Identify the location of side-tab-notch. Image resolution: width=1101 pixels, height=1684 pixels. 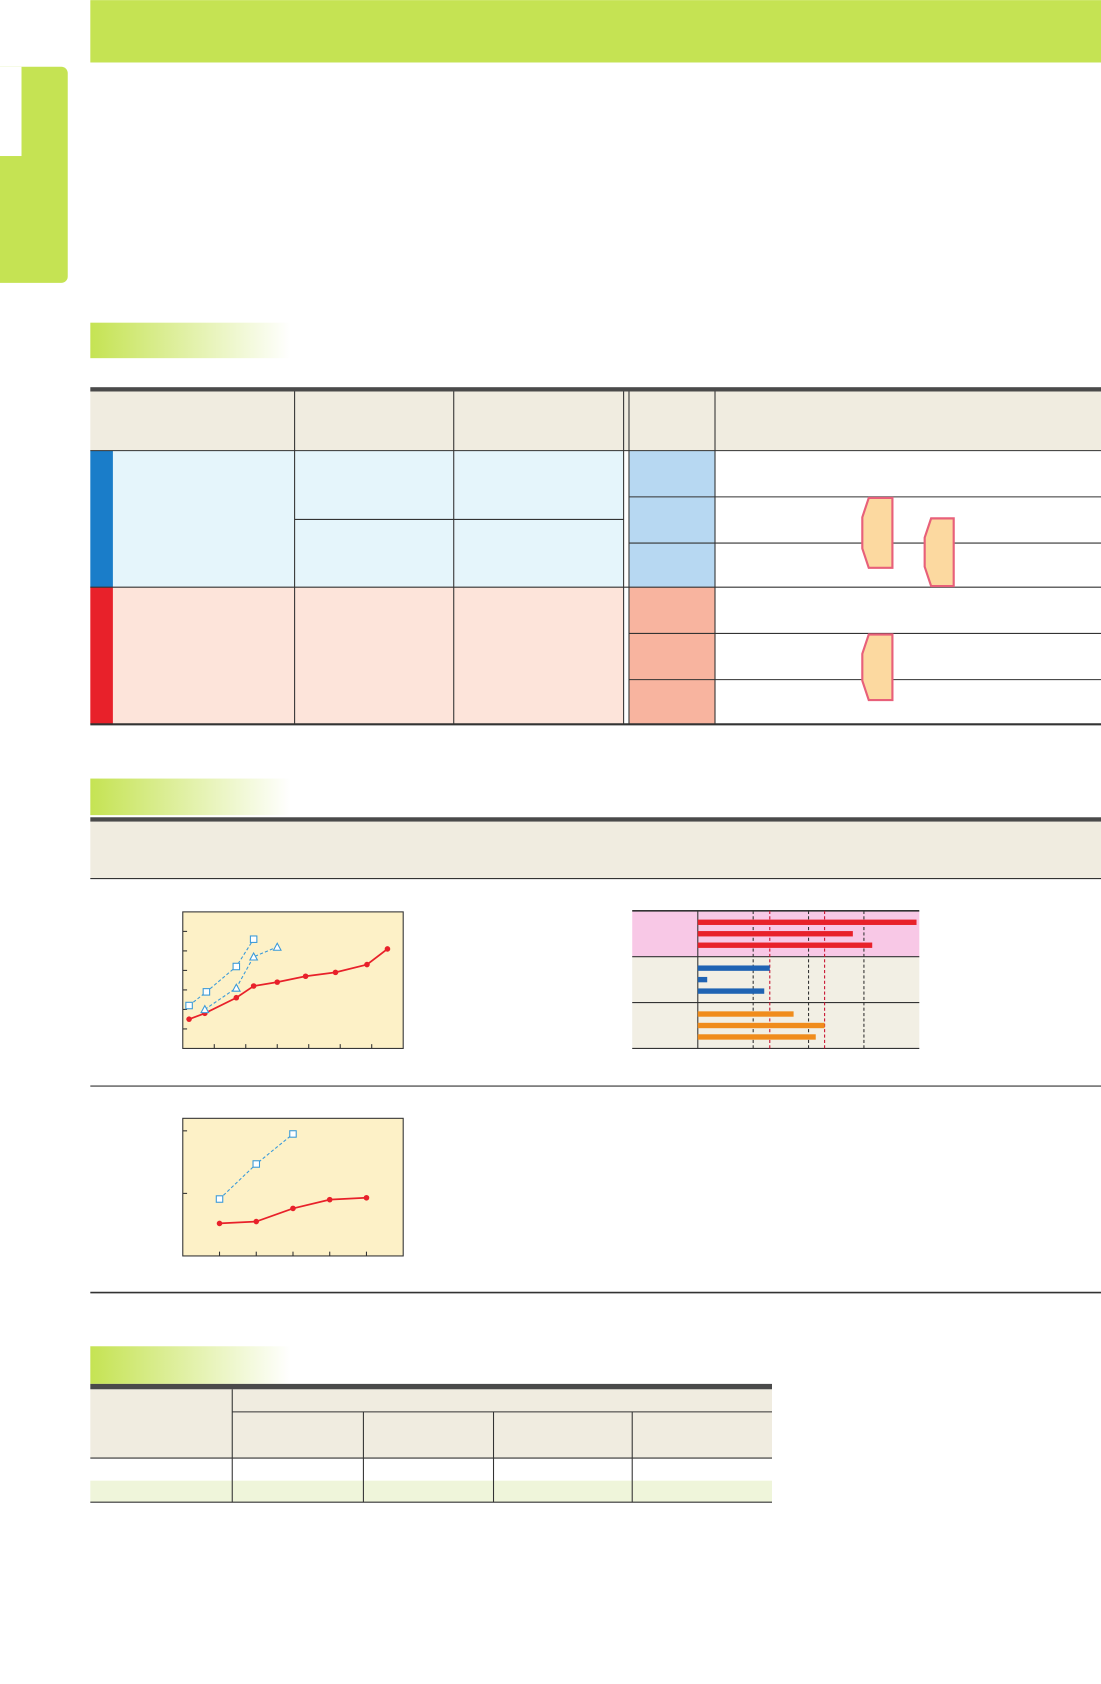
(11, 111).